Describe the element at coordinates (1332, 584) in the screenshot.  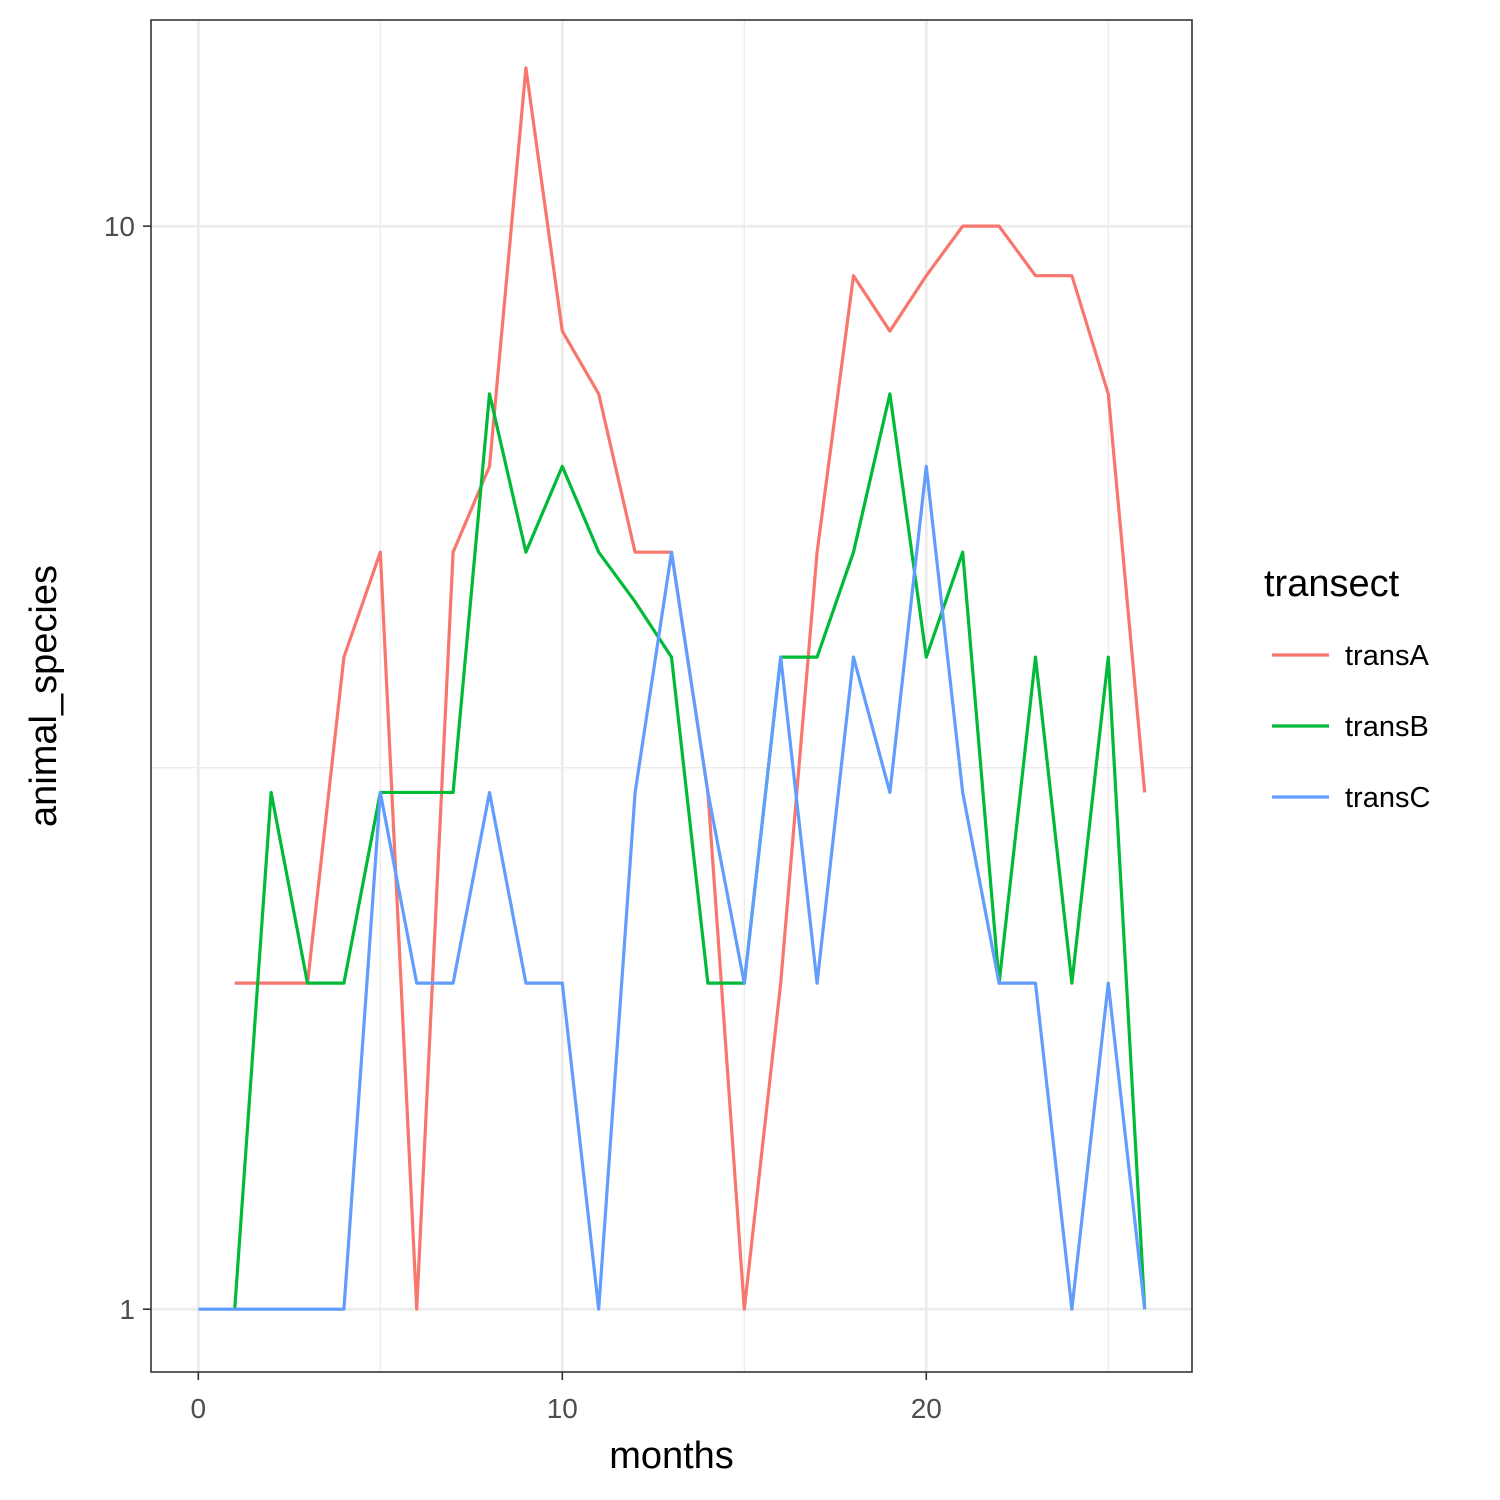
I see `legend-title: transect` at that location.